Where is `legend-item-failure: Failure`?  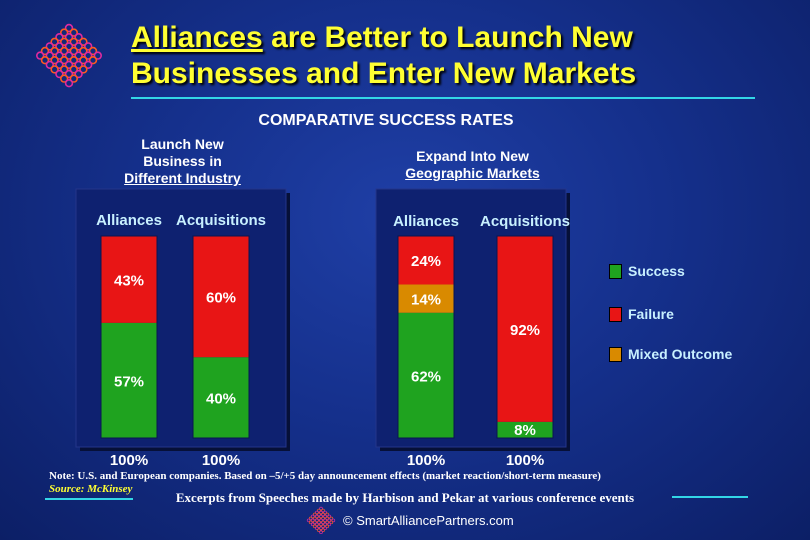 legend-item-failure: Failure is located at coordinates (641, 314).